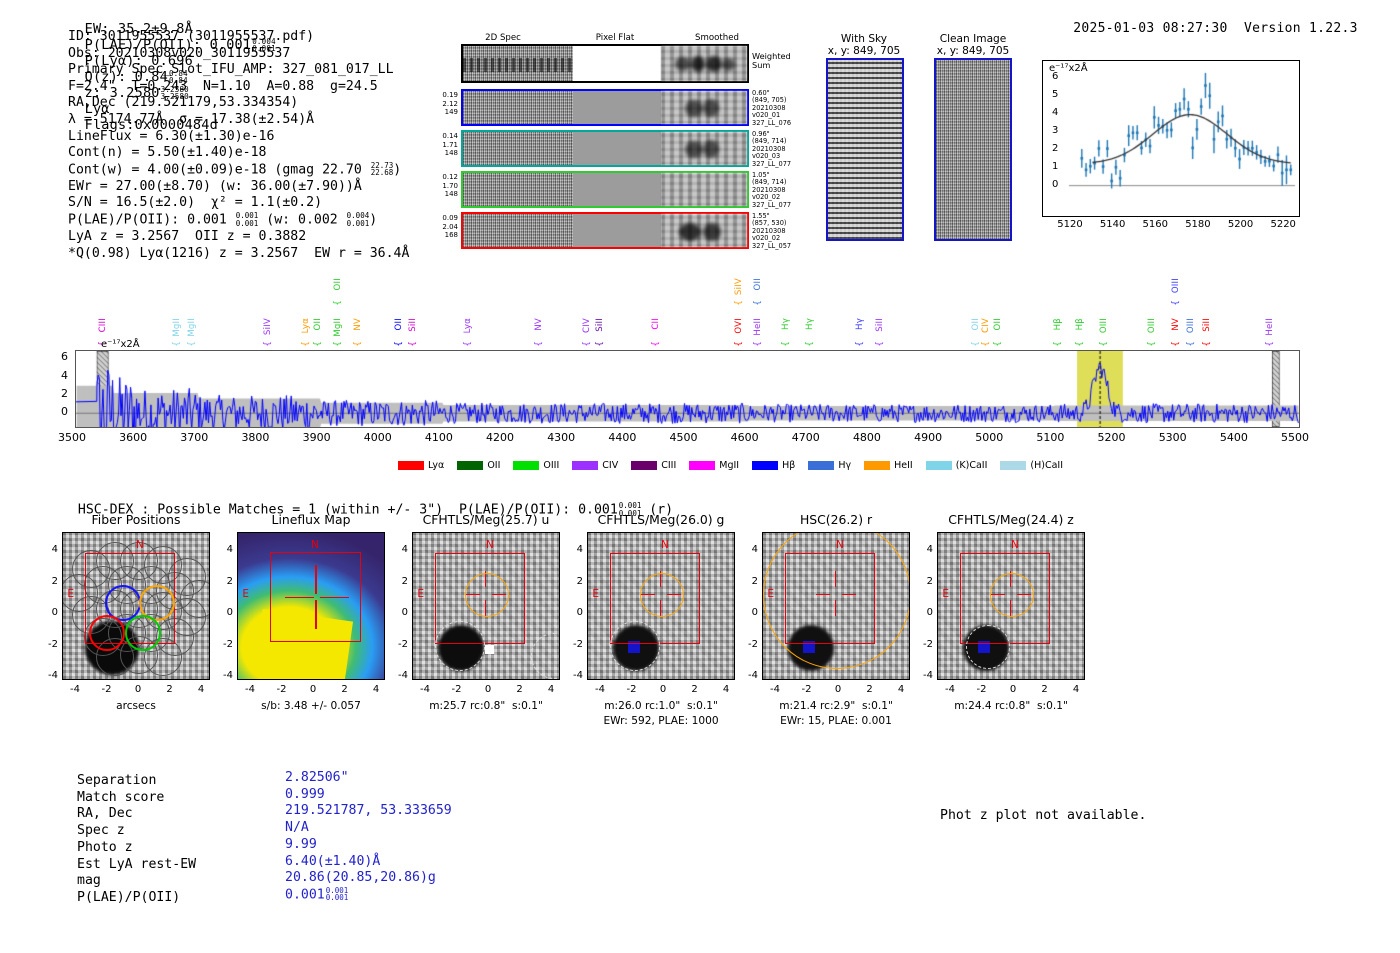 The width and height of the screenshot is (1400, 953). Describe the element at coordinates (956, 465) in the screenshot. I see `legend-item: (K)CaII` at that location.